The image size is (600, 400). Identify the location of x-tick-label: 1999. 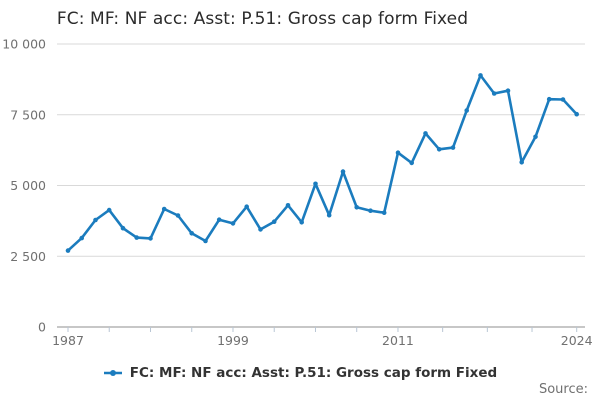
(233, 340).